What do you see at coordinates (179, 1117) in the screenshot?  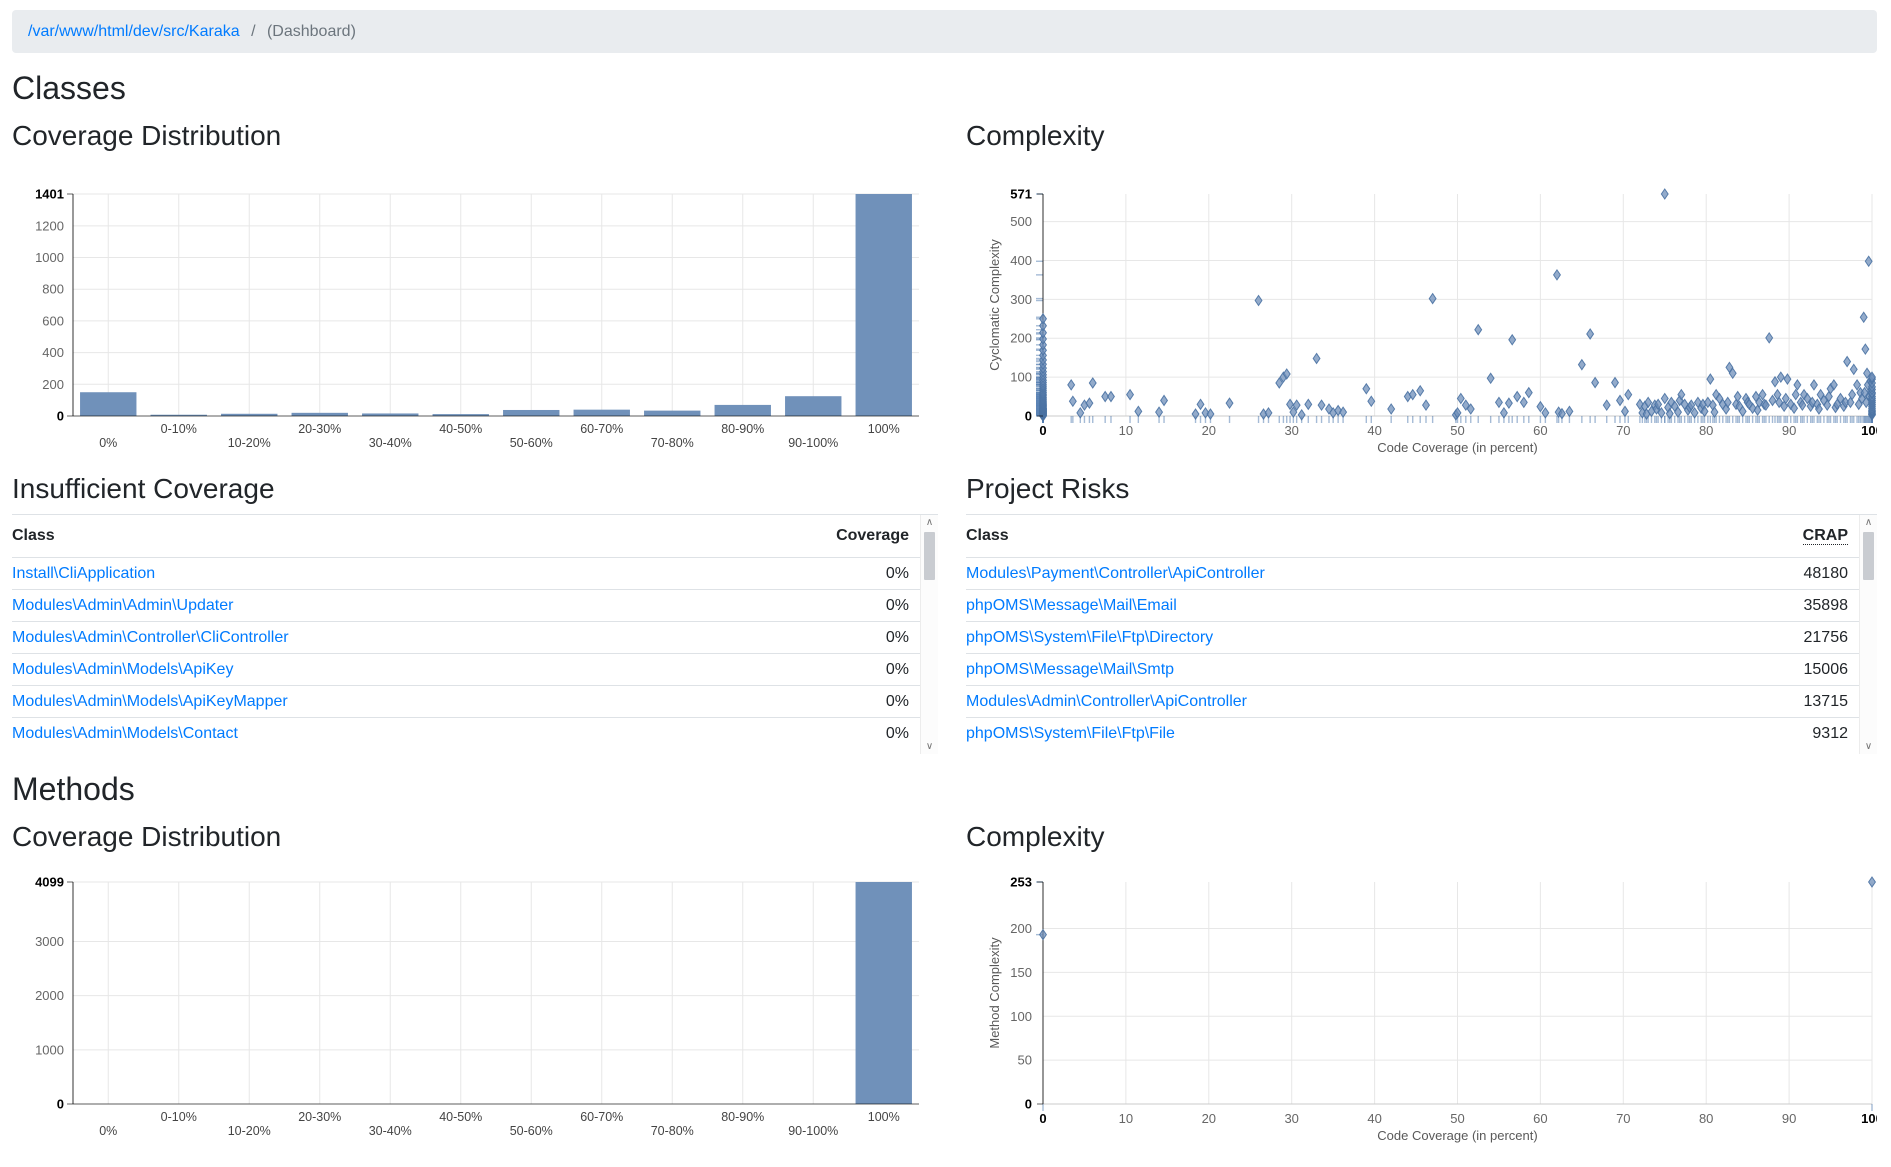 I see `svg-text: 0-10%` at bounding box center [179, 1117].